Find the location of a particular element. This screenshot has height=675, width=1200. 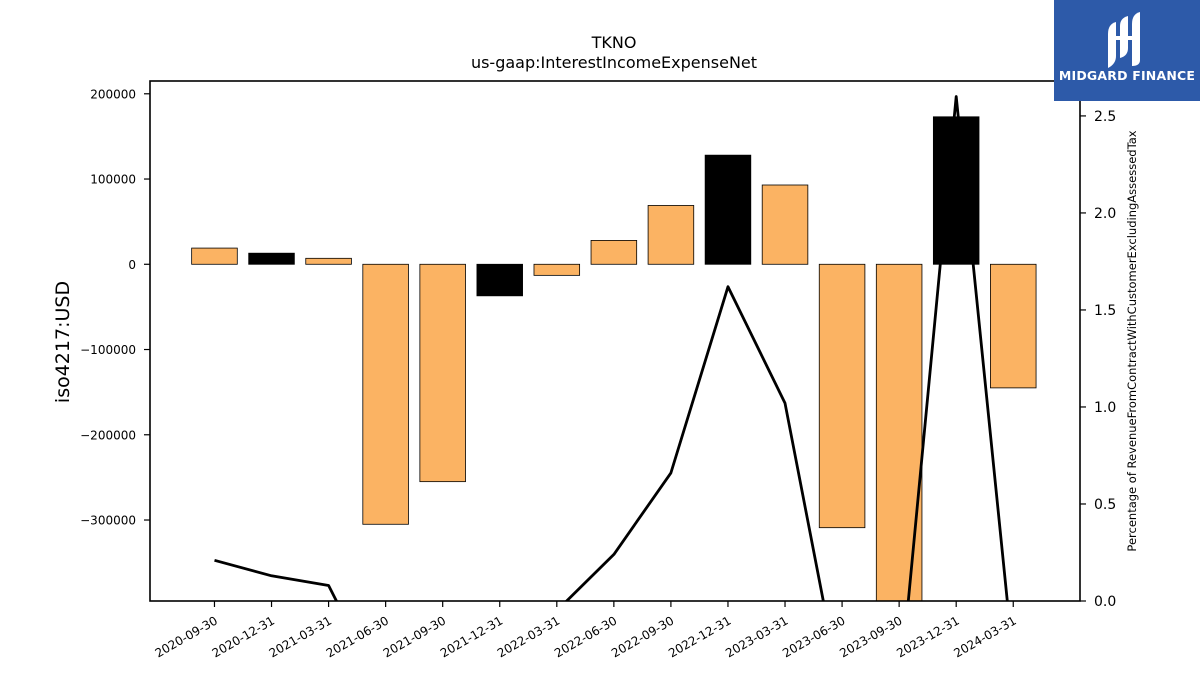

x-tick-label: 2022-12-31 is located at coordinates (699, 636).